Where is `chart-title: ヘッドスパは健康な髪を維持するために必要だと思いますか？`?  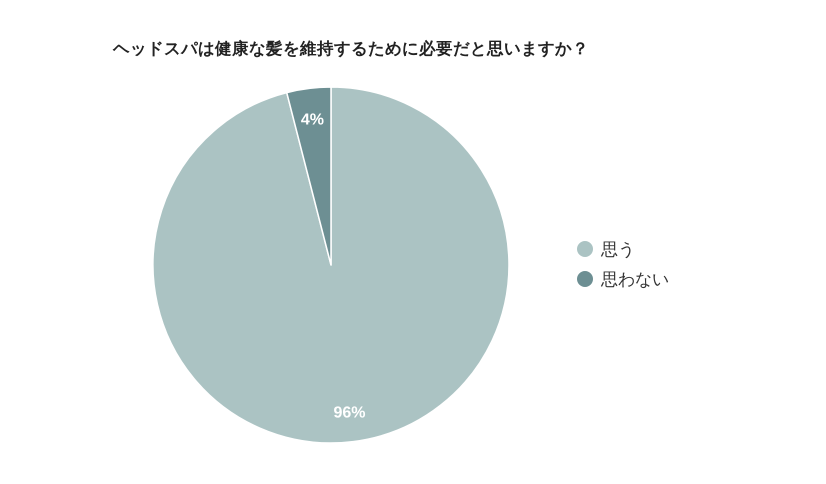
chart-title: ヘッドスパは健康な髪を維持するために必要だと思いますか？ is located at coordinates (350, 48).